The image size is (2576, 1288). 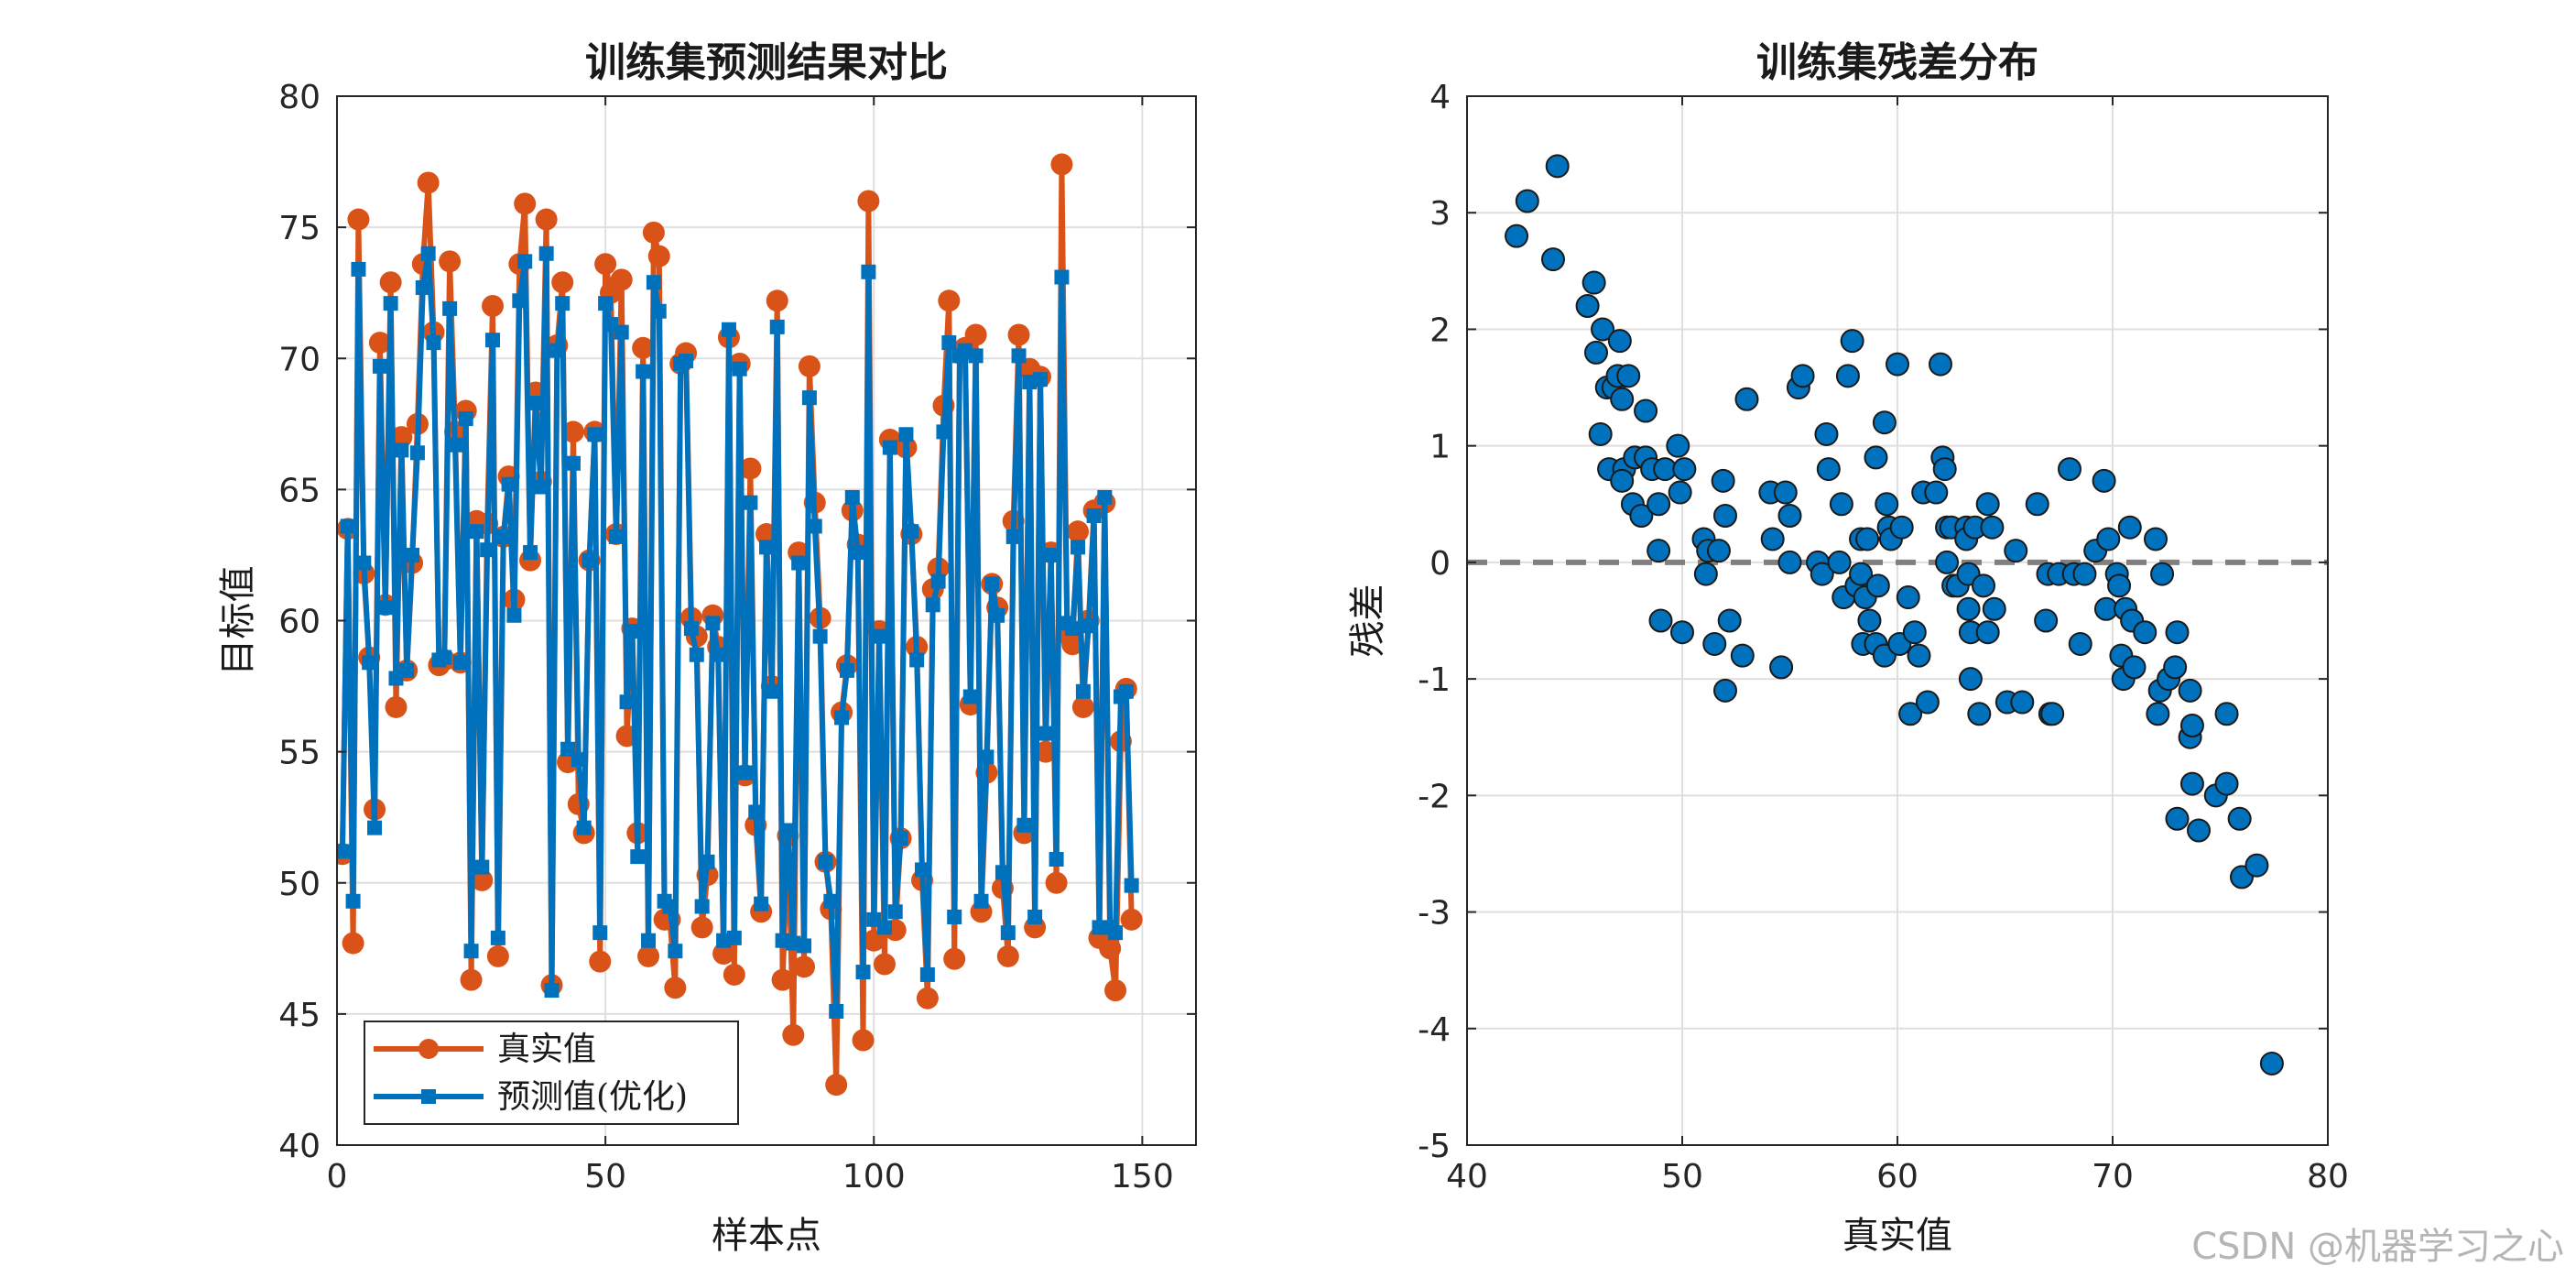 What do you see at coordinates (1440, 98) in the screenshot?
I see `y-tick-label: 4` at bounding box center [1440, 98].